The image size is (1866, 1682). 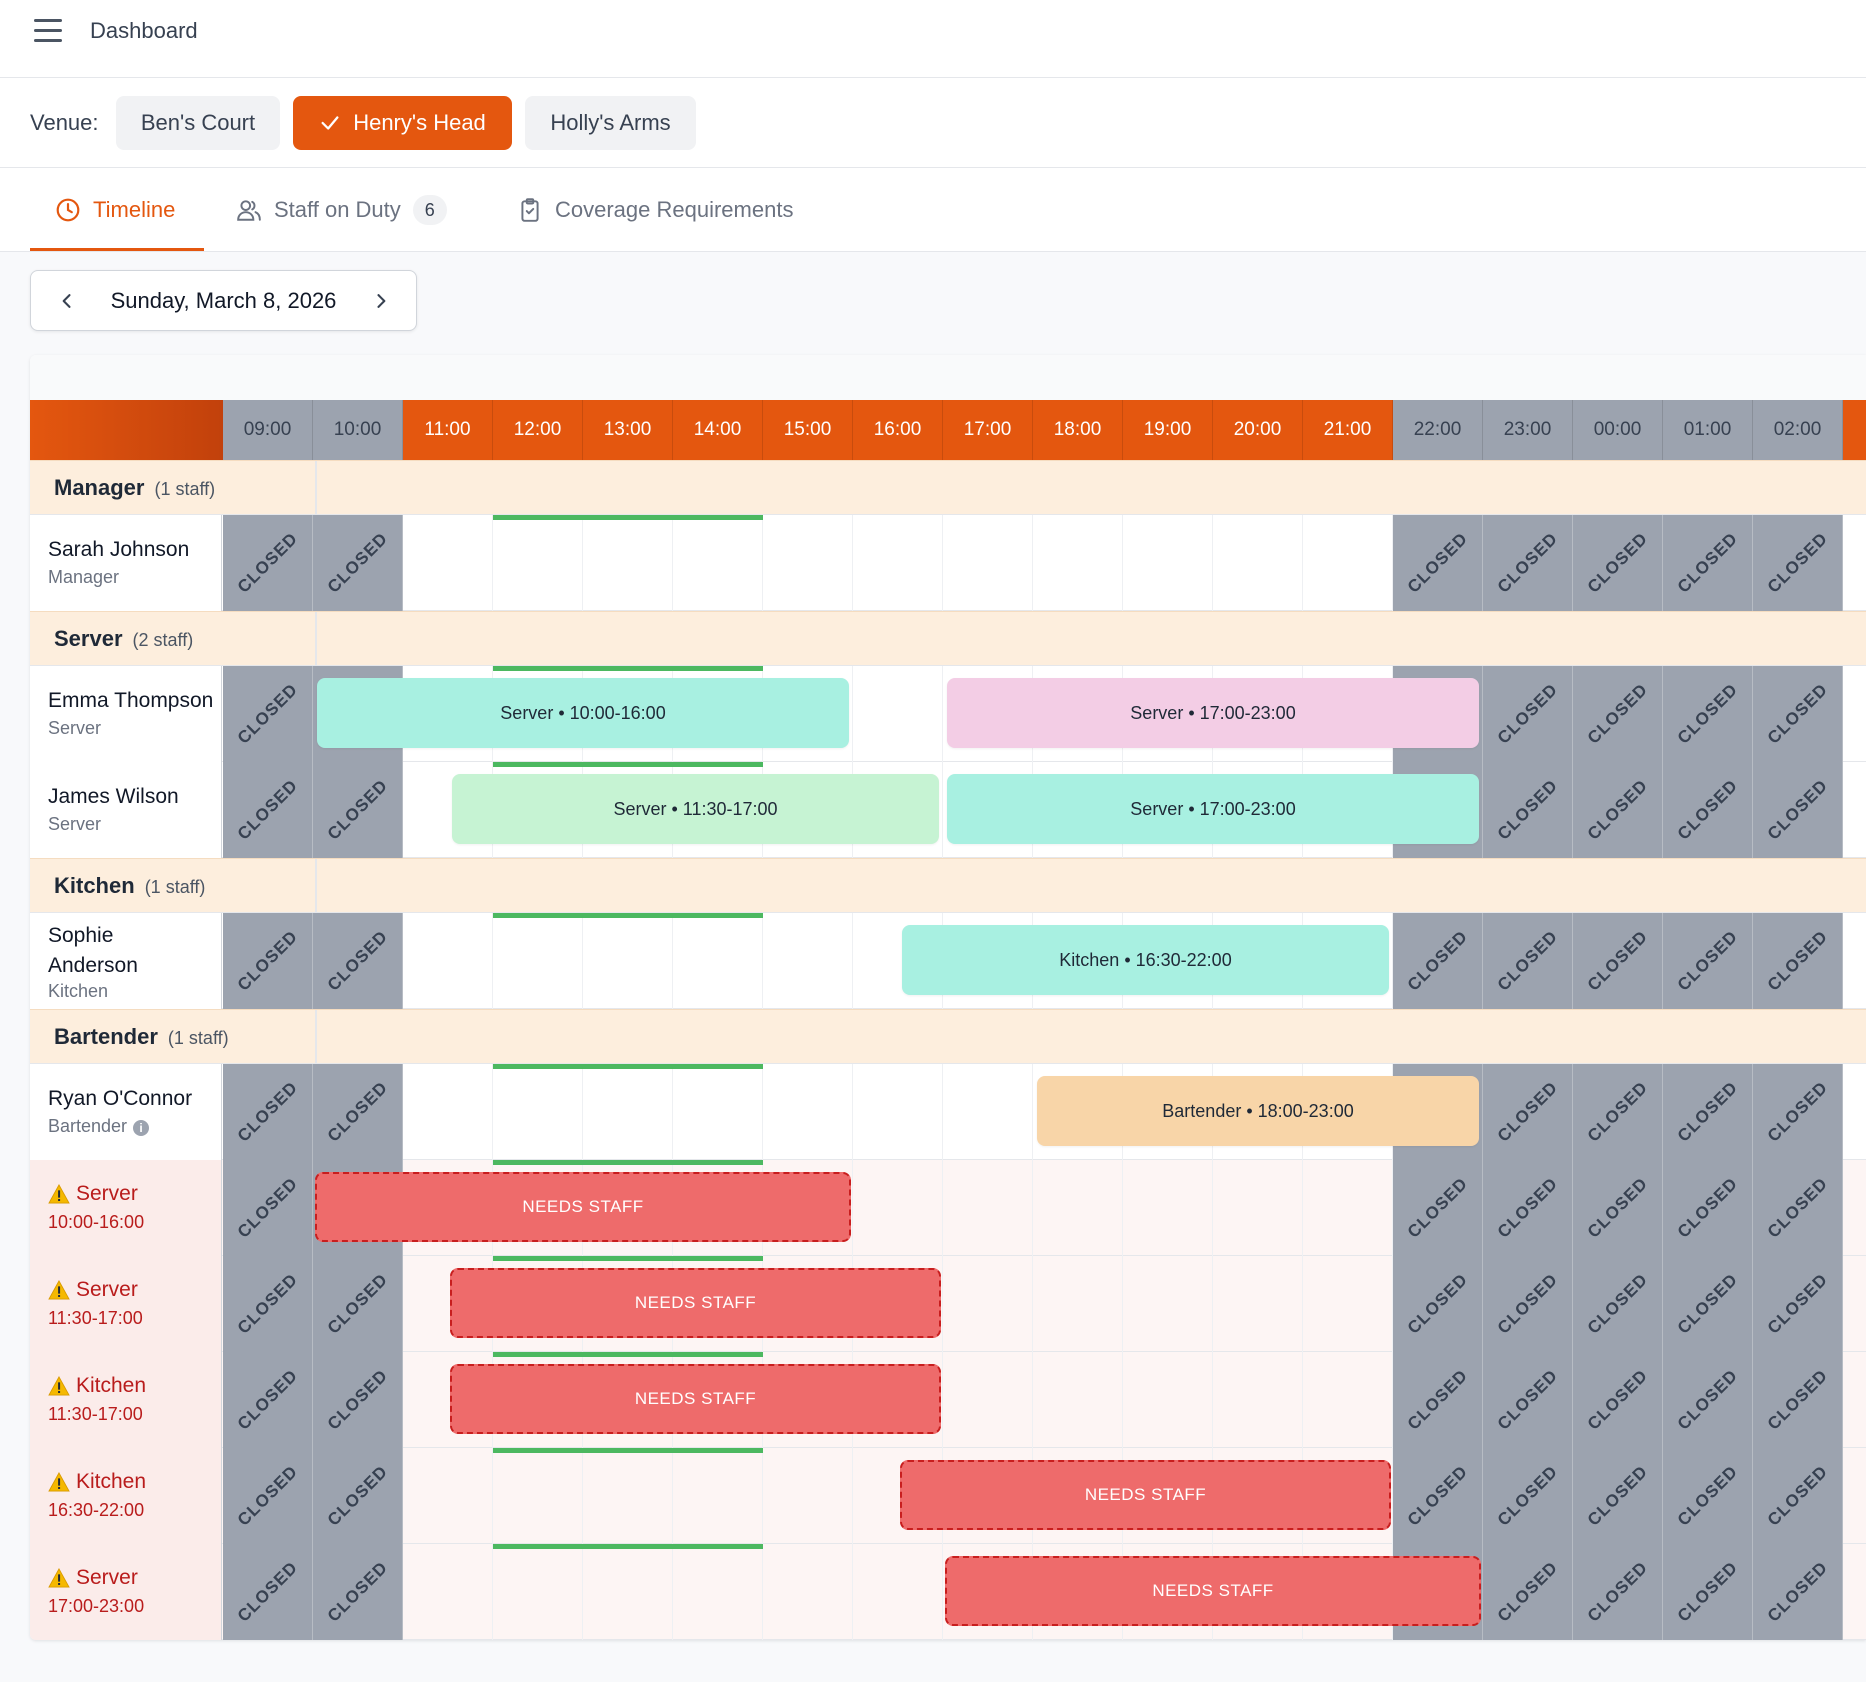 What do you see at coordinates (198, 123) in the screenshot?
I see `venue-option-bens-court: Ben's Court` at bounding box center [198, 123].